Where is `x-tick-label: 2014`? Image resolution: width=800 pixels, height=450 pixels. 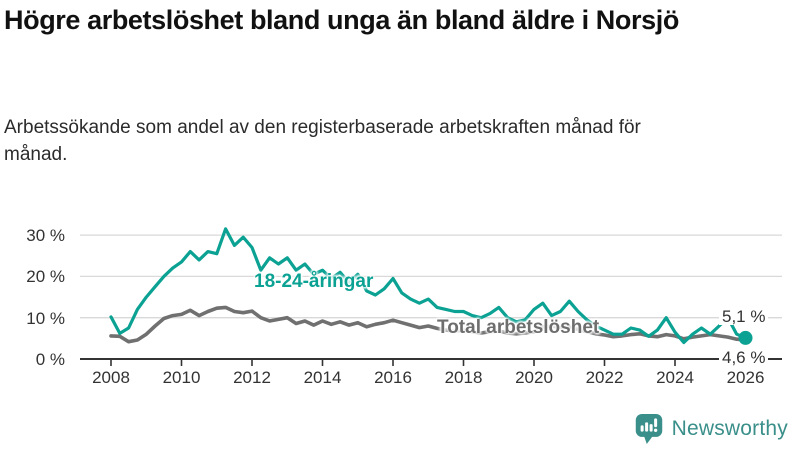
x-tick-label: 2014 is located at coordinates (322, 377).